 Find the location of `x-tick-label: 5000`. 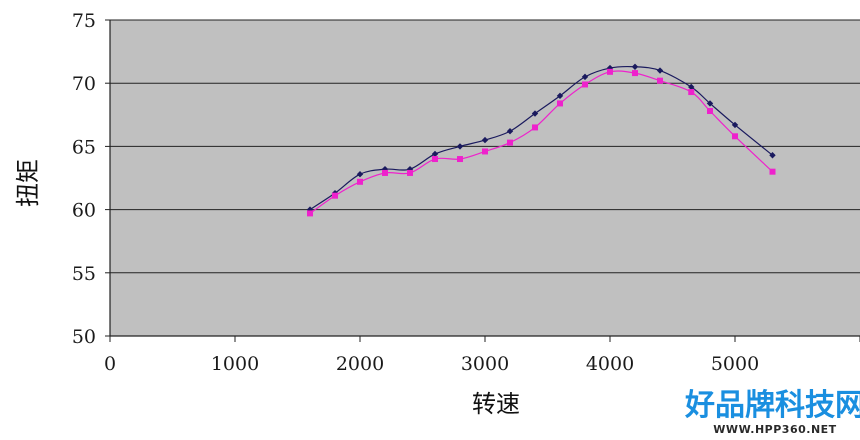

x-tick-label: 5000 is located at coordinates (735, 364).